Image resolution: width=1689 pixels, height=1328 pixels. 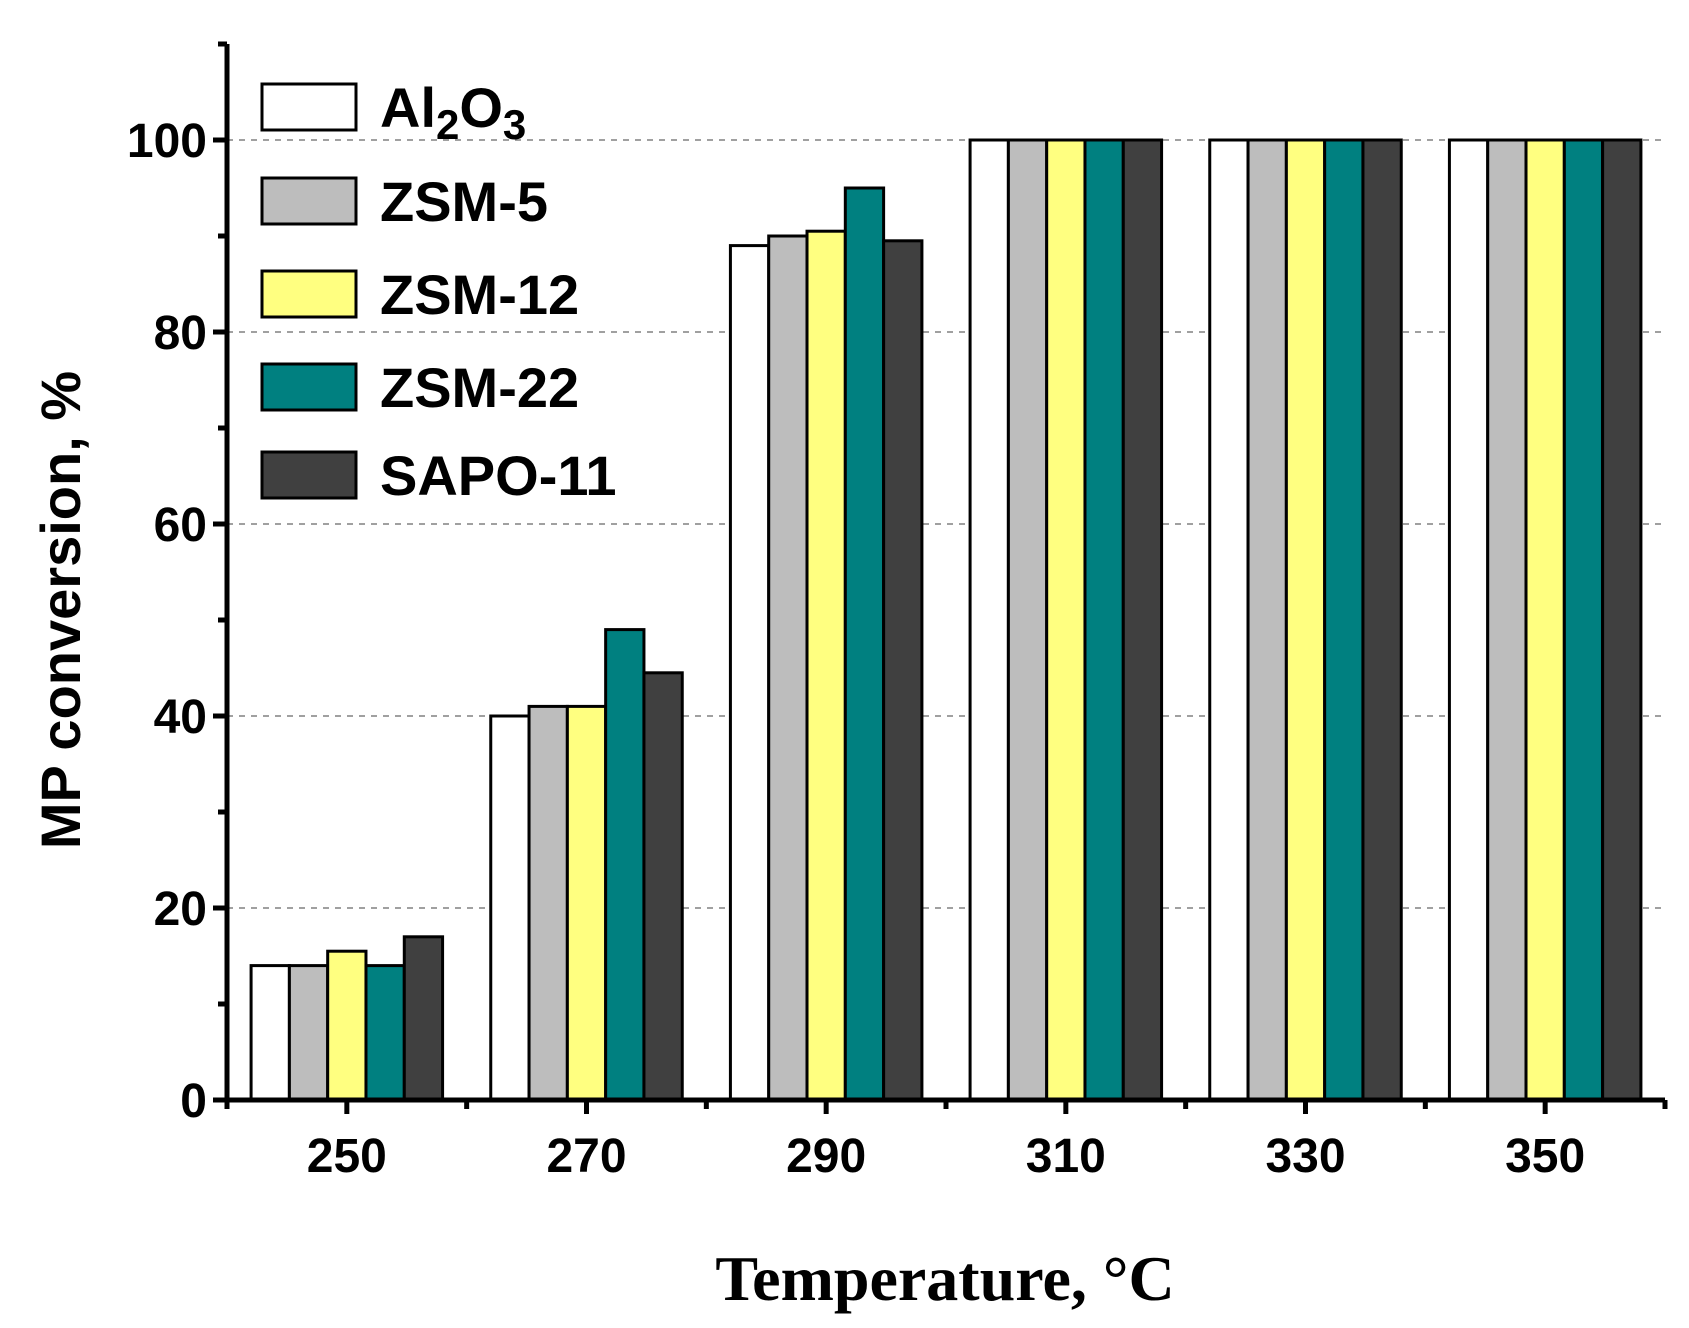 What do you see at coordinates (180, 333) in the screenshot?
I see `y-tick-label-80: 80` at bounding box center [180, 333].